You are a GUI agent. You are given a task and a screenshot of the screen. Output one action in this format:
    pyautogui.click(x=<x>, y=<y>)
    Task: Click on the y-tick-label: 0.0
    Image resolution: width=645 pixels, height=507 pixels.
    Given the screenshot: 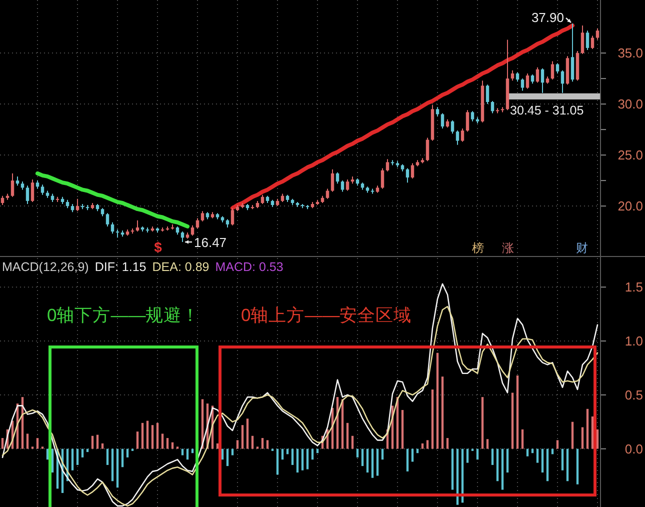 What is the action you would take?
    pyautogui.click(x=633, y=448)
    